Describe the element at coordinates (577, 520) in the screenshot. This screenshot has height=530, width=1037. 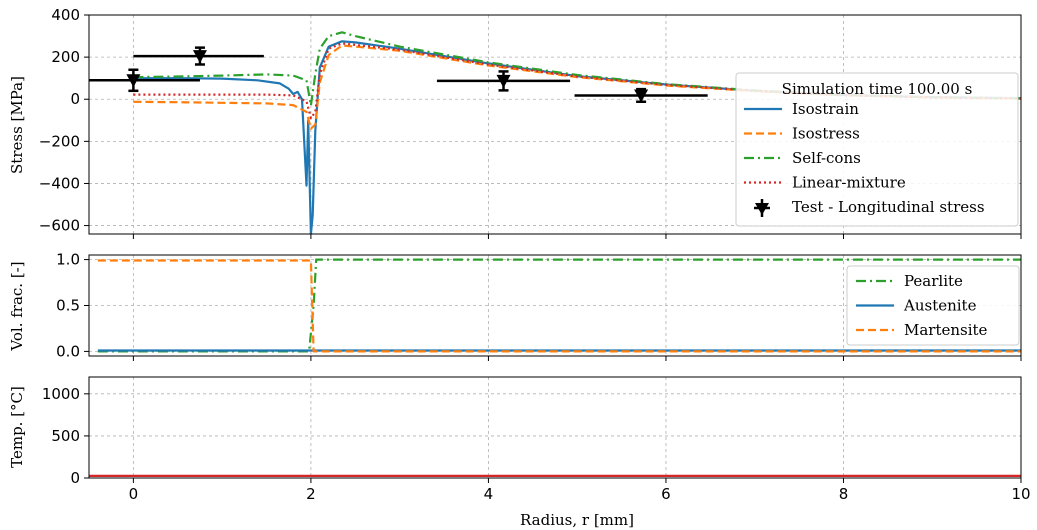
I see `xlabel: Radius, r [mm]` at that location.